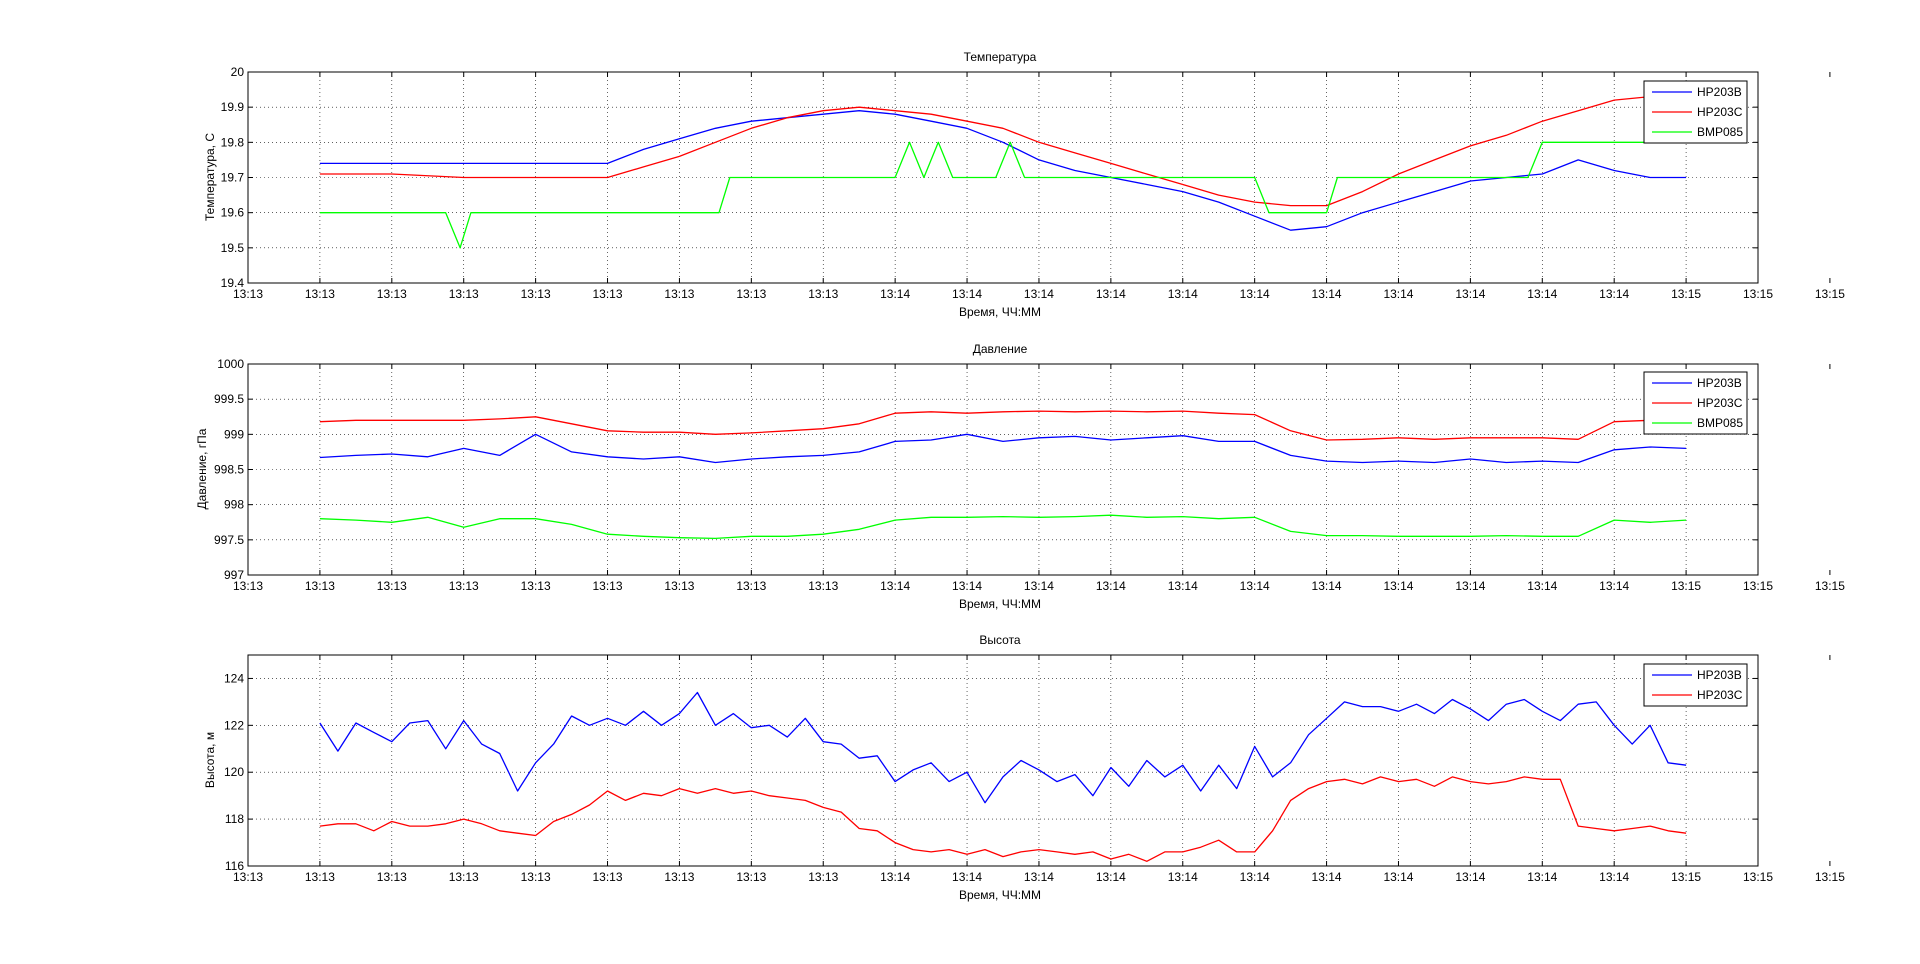 This screenshot has height=964, width=1920. I want to click on y-tick-label: 999.5, so click(229, 399).